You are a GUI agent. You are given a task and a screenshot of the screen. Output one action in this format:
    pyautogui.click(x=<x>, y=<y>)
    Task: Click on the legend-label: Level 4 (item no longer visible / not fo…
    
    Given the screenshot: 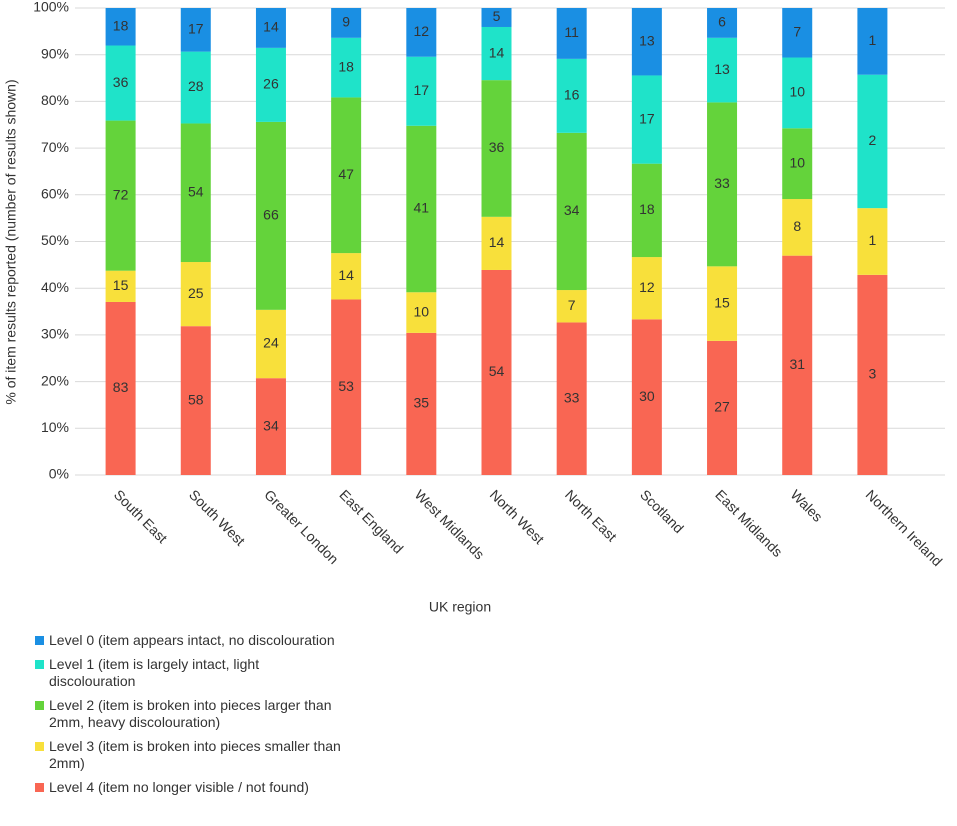 What is the action you would take?
    pyautogui.click(x=179, y=787)
    